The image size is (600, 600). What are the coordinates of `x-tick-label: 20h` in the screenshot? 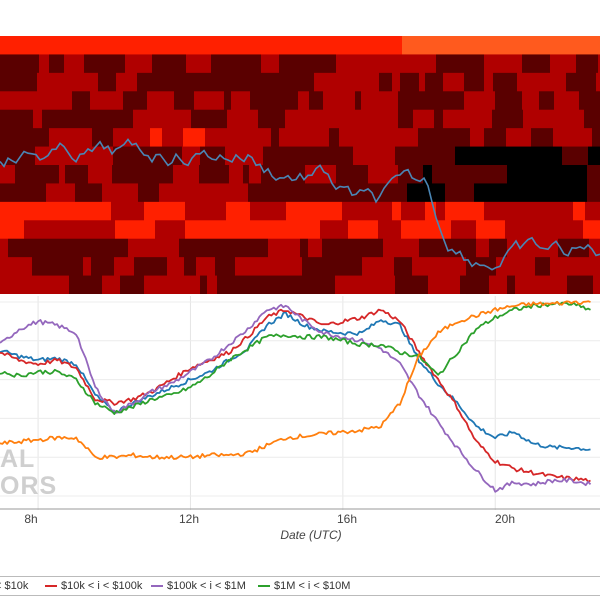 It's located at (505, 519).